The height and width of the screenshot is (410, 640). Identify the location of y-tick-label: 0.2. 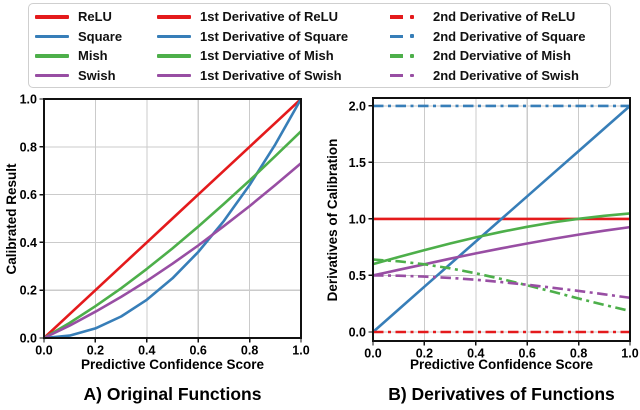
(28, 291).